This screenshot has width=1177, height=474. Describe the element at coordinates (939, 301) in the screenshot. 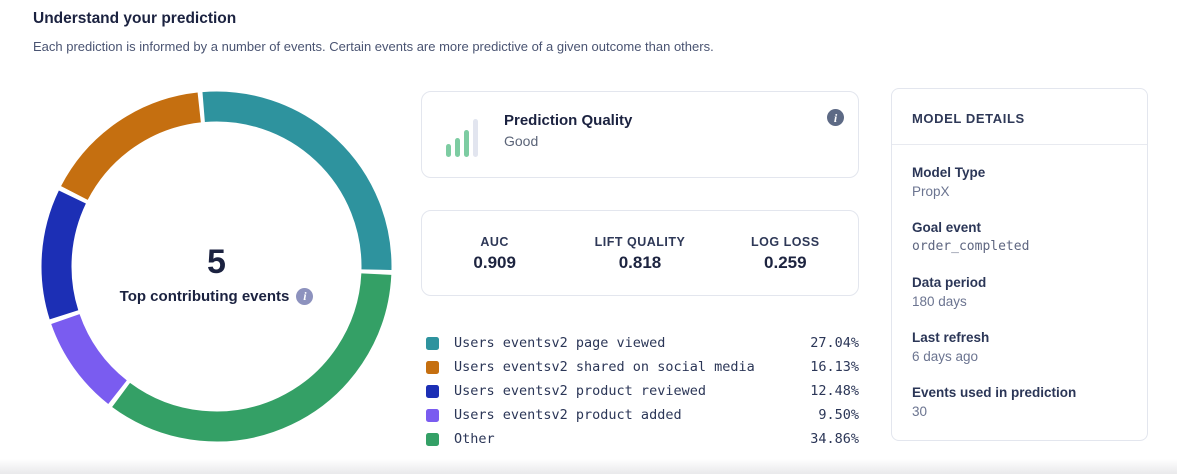

I see `field-value: 180 days` at that location.